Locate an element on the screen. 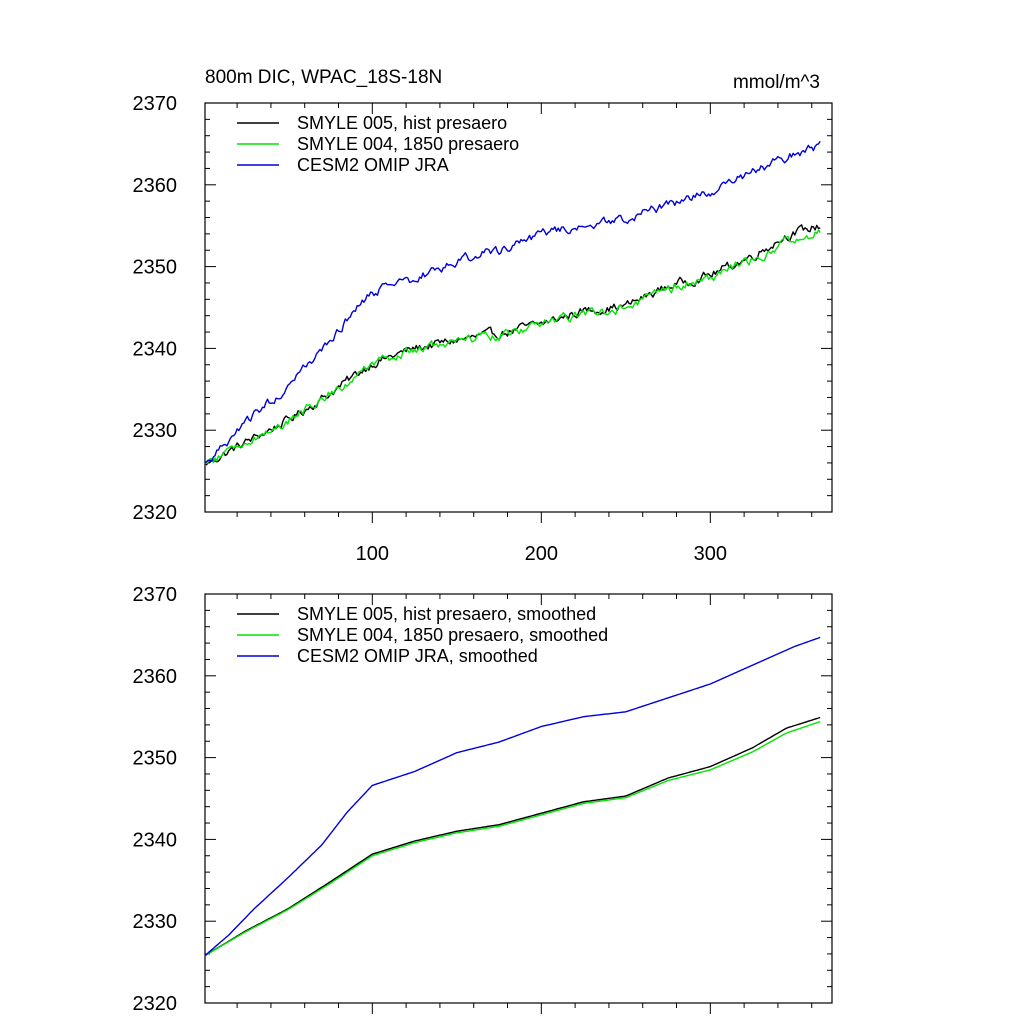 This screenshot has width=1024, height=1024. legend-label: CESM2 OMIP JRA is located at coordinates (373, 165).